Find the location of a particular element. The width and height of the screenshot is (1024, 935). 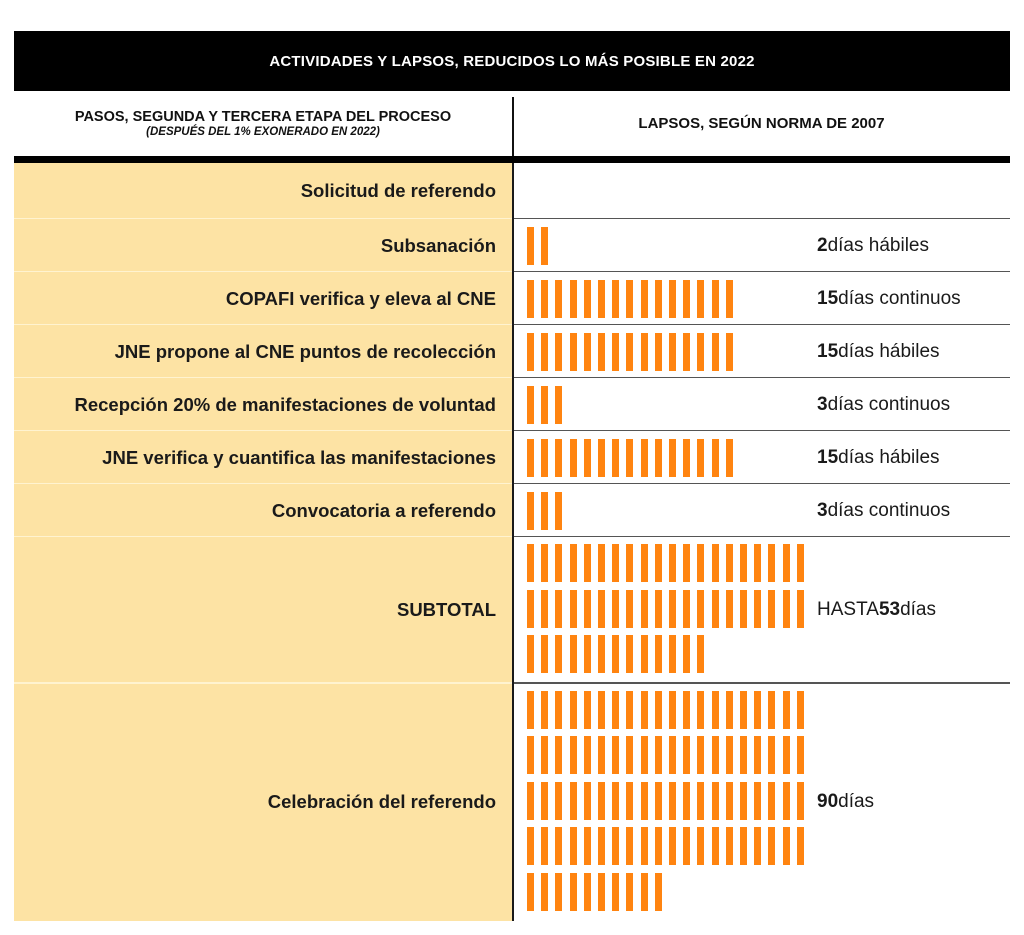

lapse-value: 15 días hábiles is located at coordinates (878, 457).